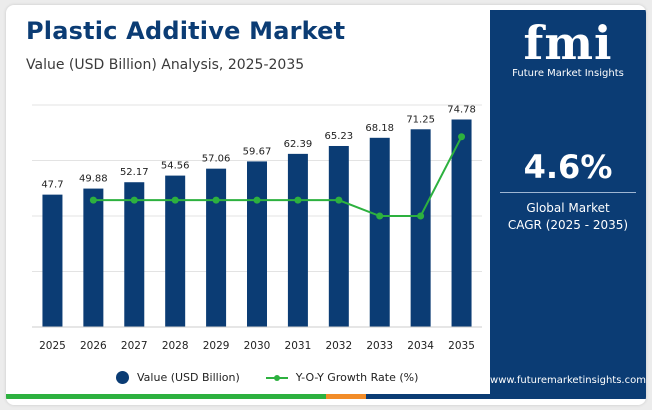 The image size is (652, 410). What do you see at coordinates (134, 254) in the screenshot?
I see `bar-2027` at bounding box center [134, 254].